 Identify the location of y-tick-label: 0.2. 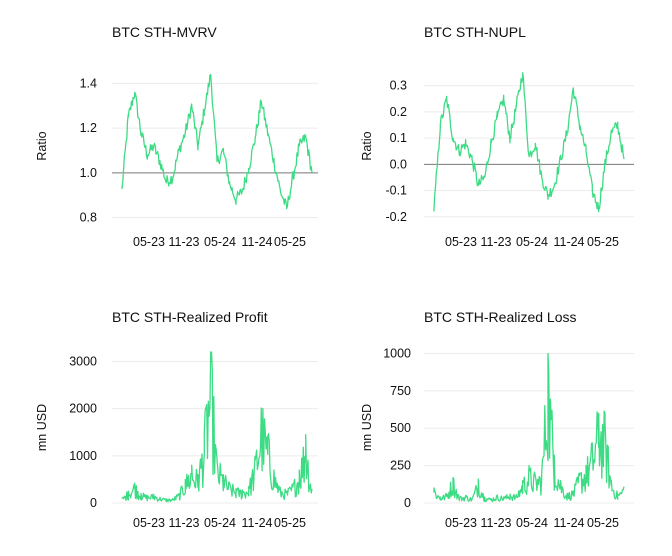
(398, 112).